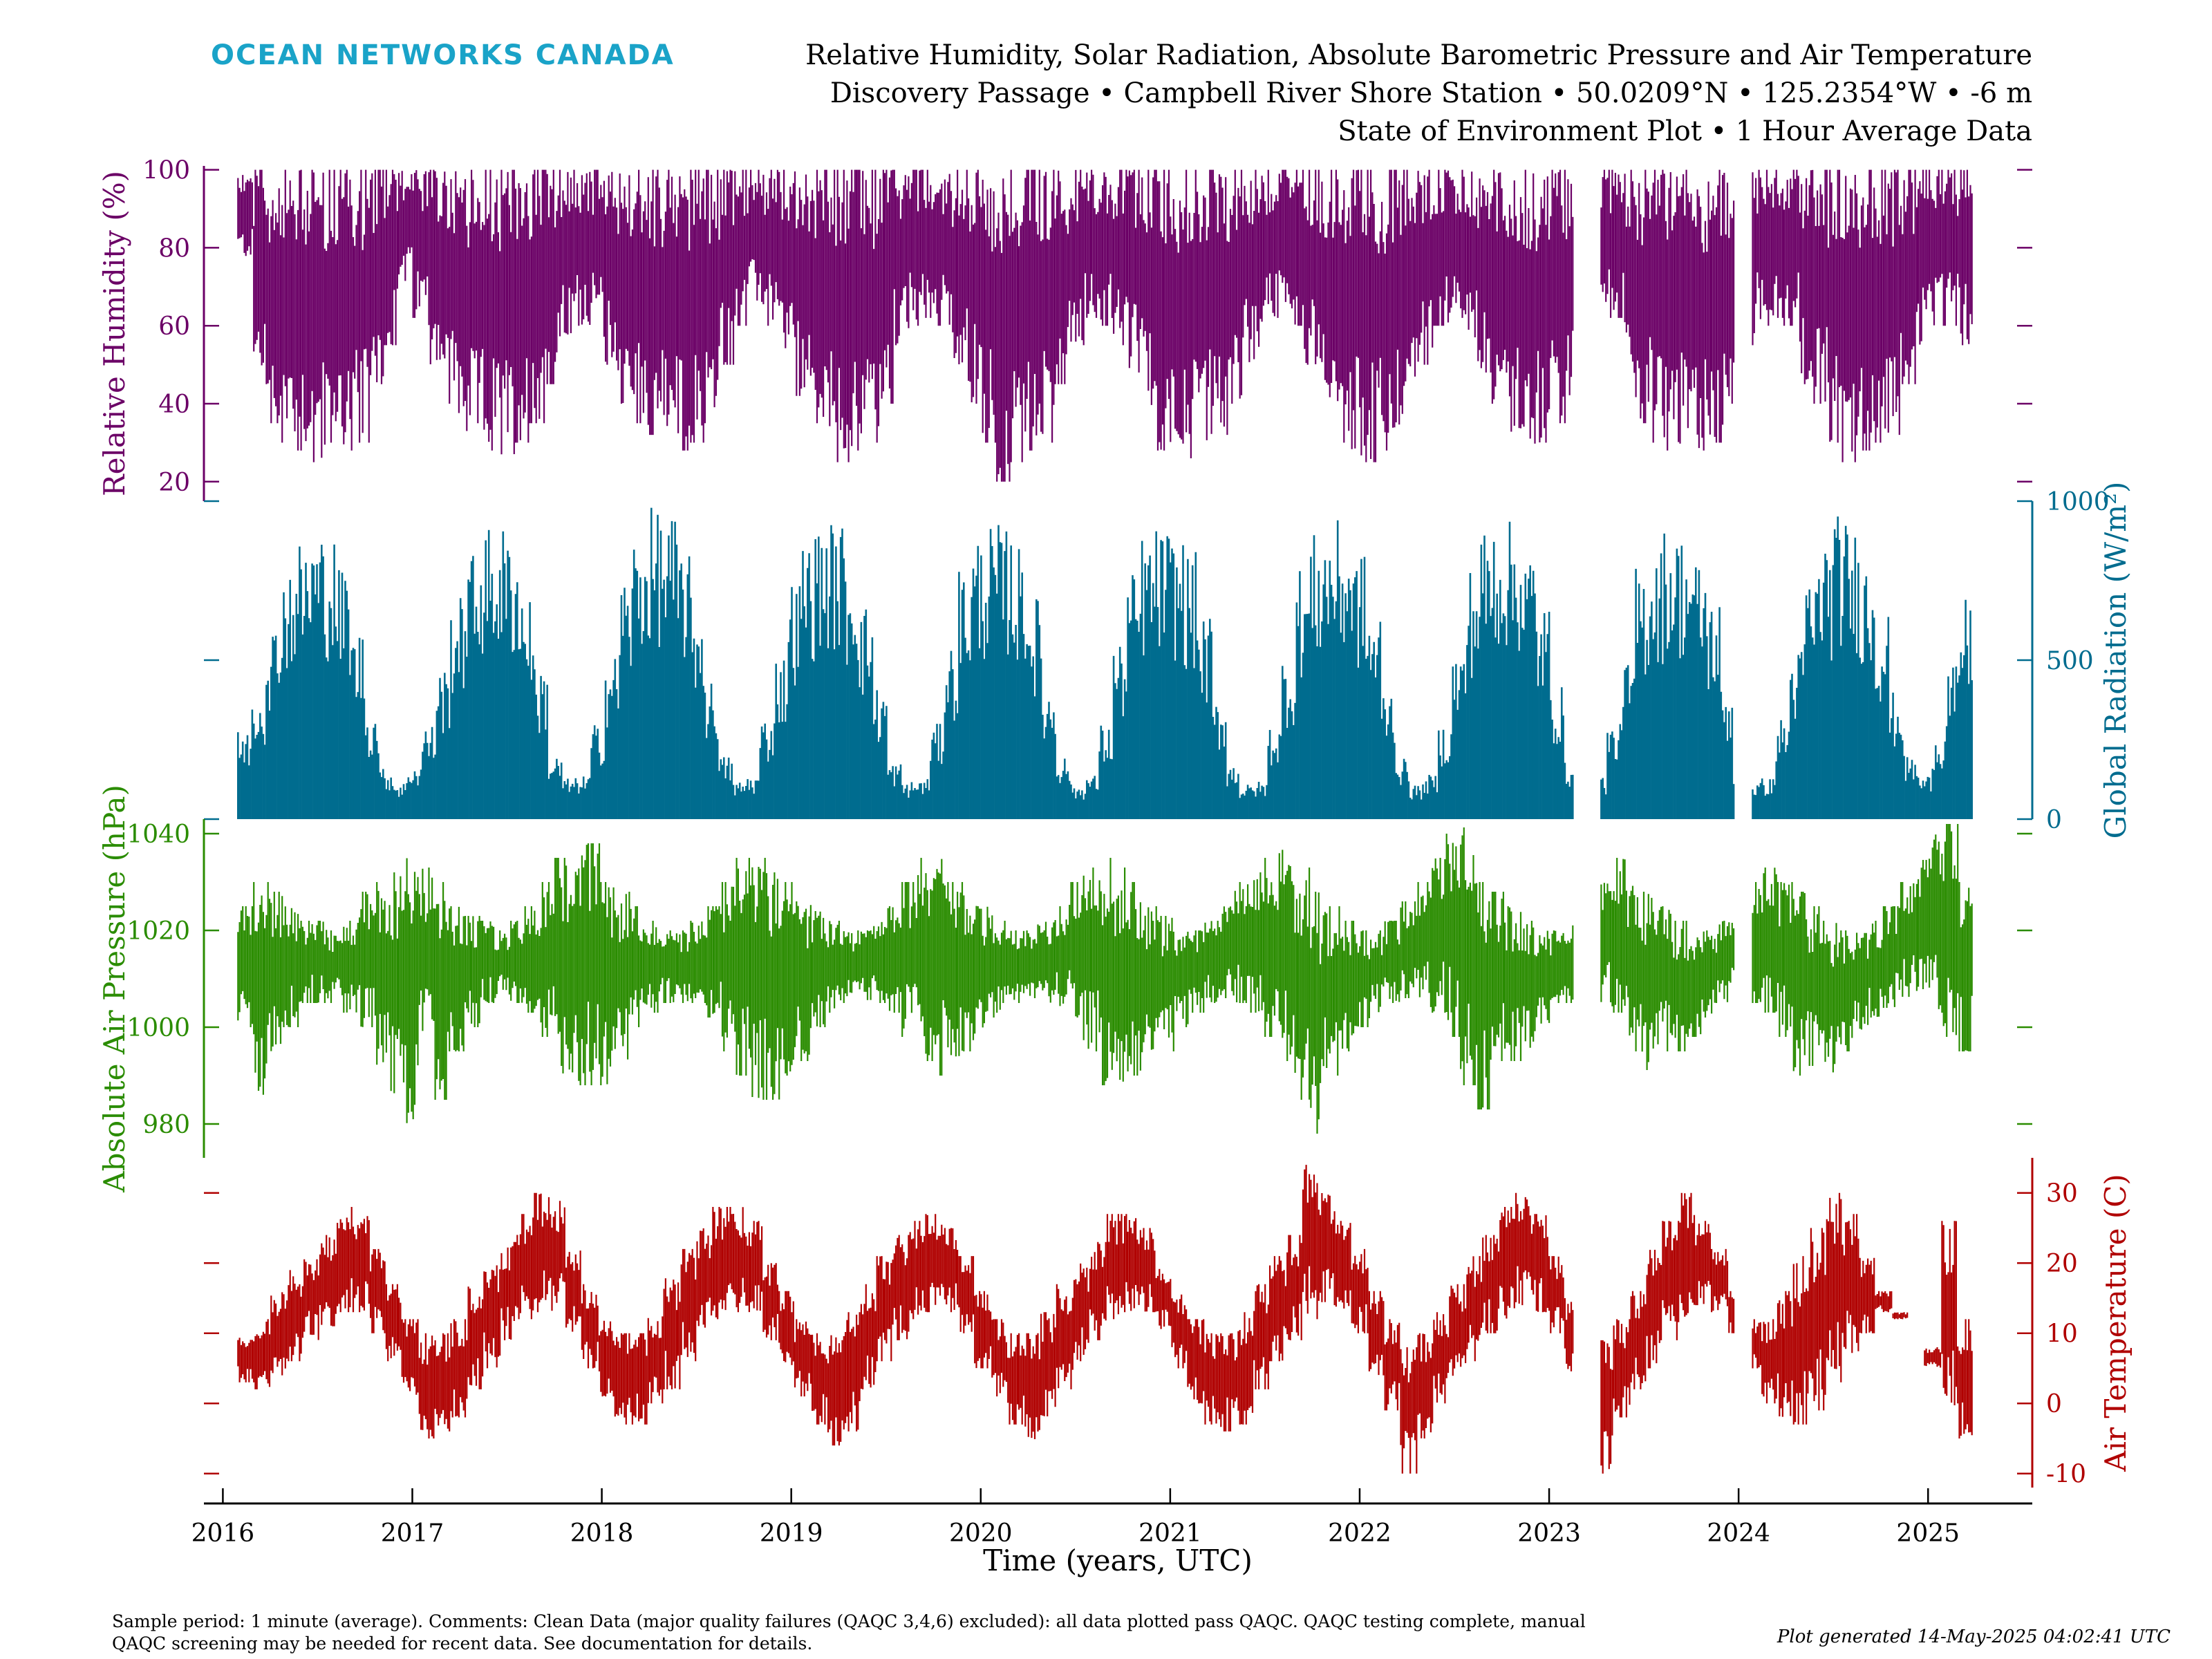 The width and height of the screenshot is (2212, 1659). What do you see at coordinates (158, 835) in the screenshot?
I see `y-tick-label: 1040` at bounding box center [158, 835].